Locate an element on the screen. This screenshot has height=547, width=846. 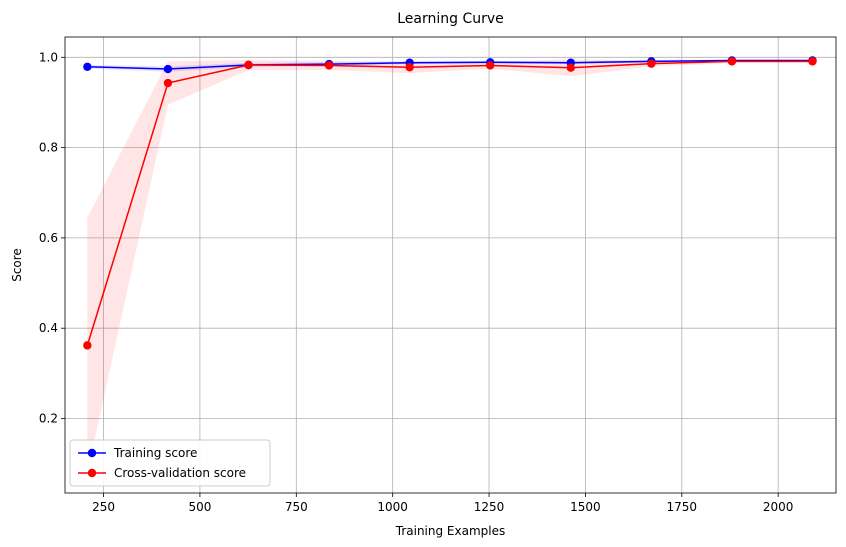
y-tick-label: 0.2 is located at coordinates (48, 419).